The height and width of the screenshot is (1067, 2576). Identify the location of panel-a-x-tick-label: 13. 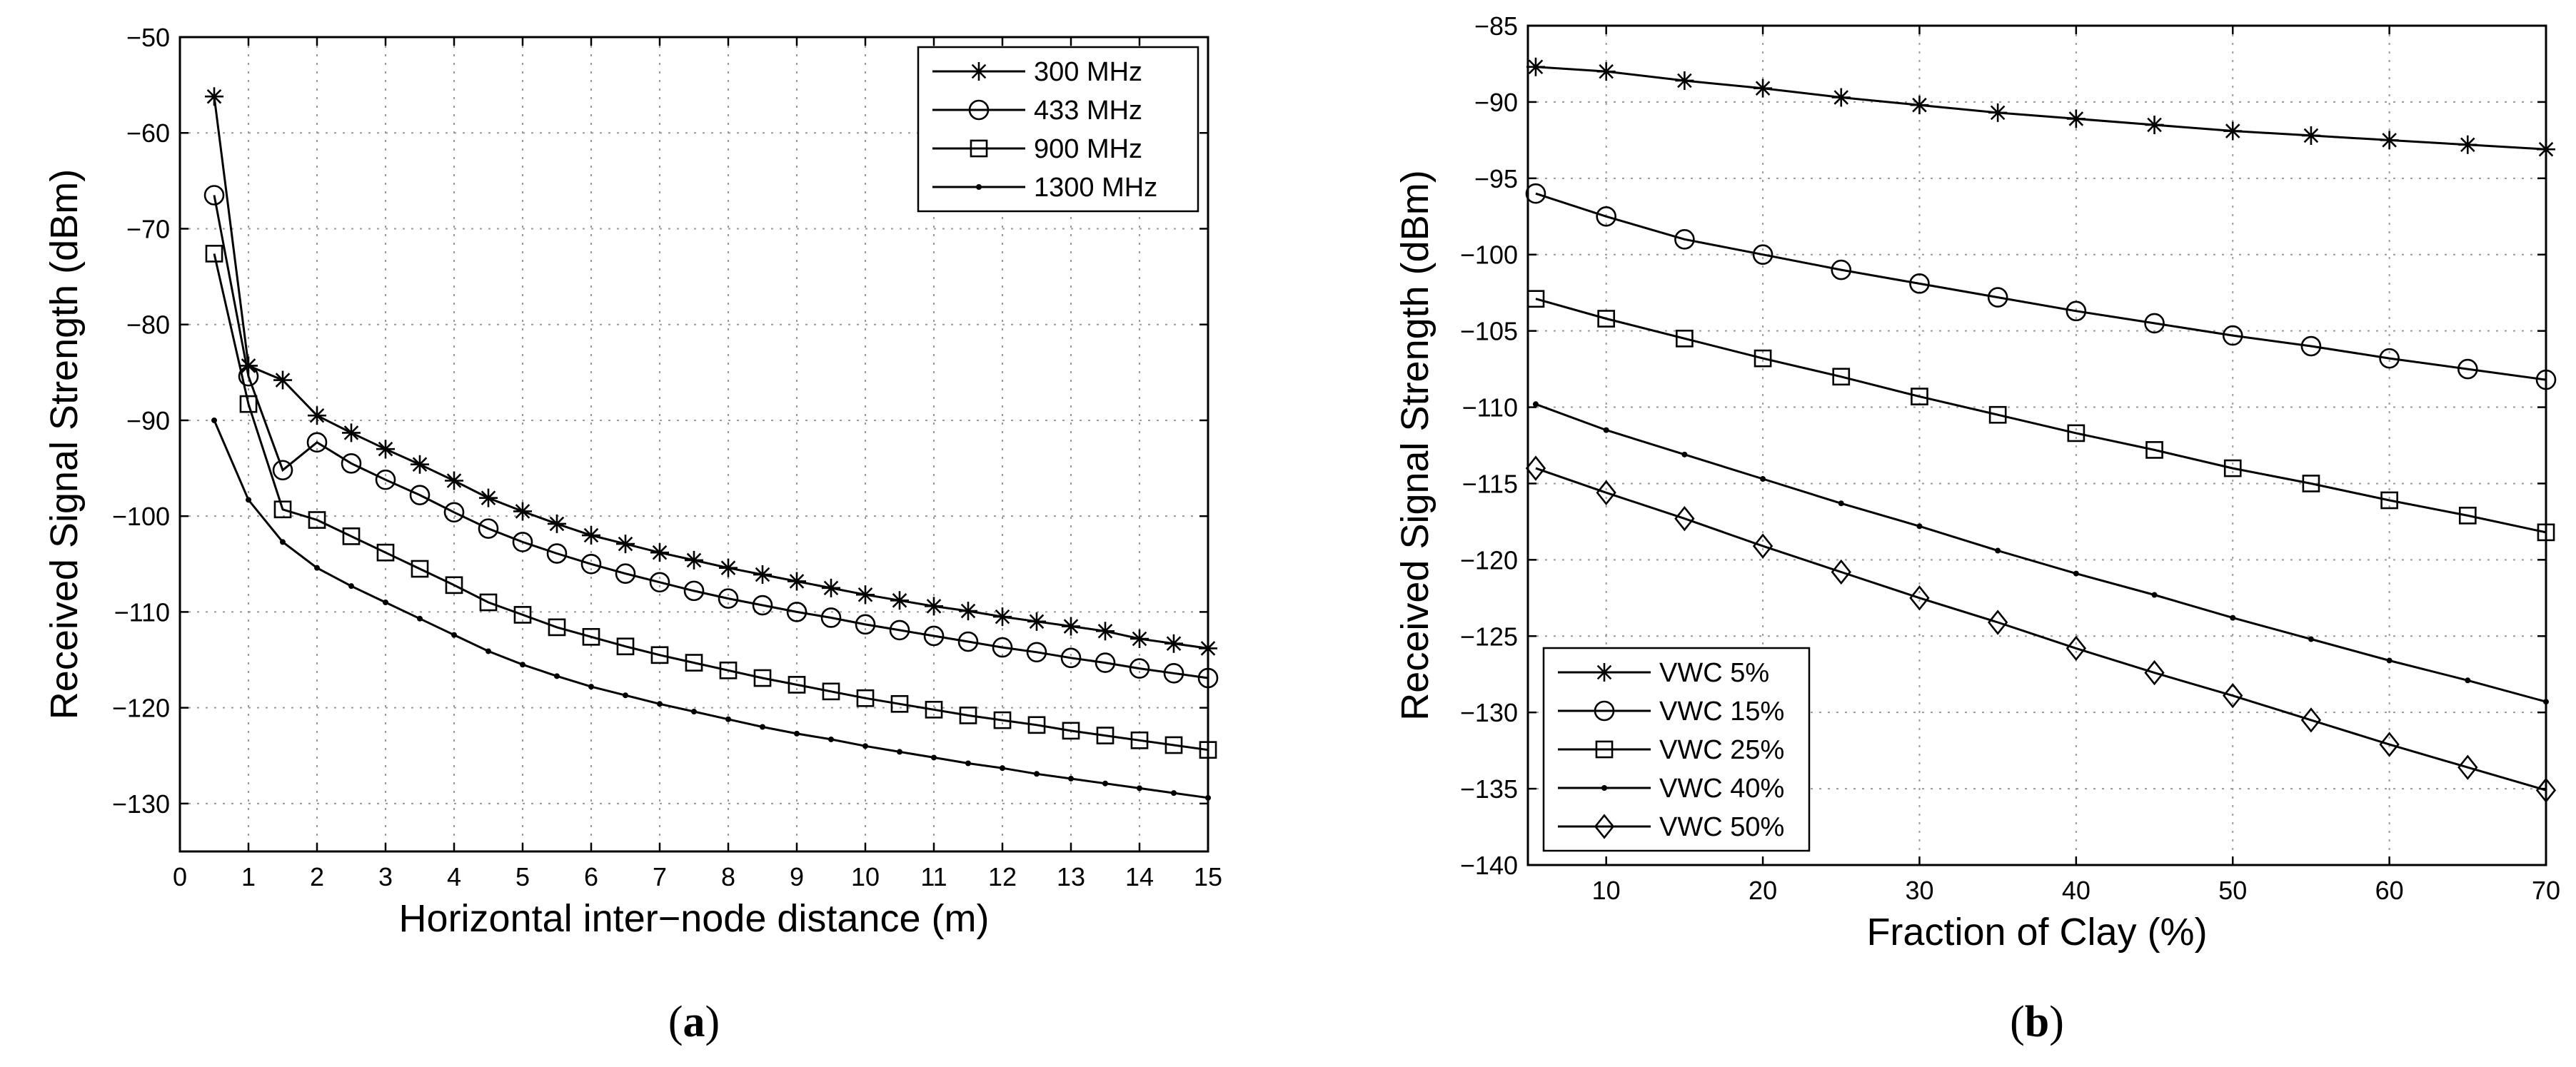
(1071, 877).